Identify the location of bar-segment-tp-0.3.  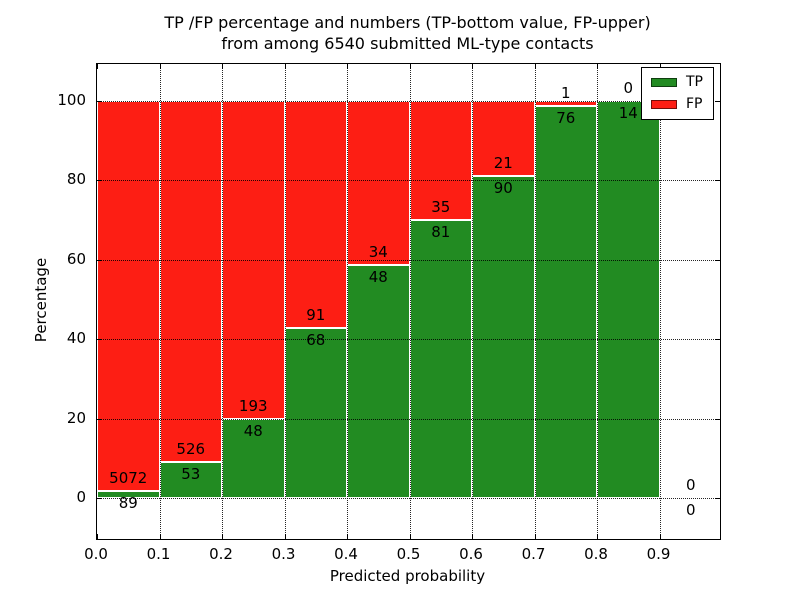
(315, 413).